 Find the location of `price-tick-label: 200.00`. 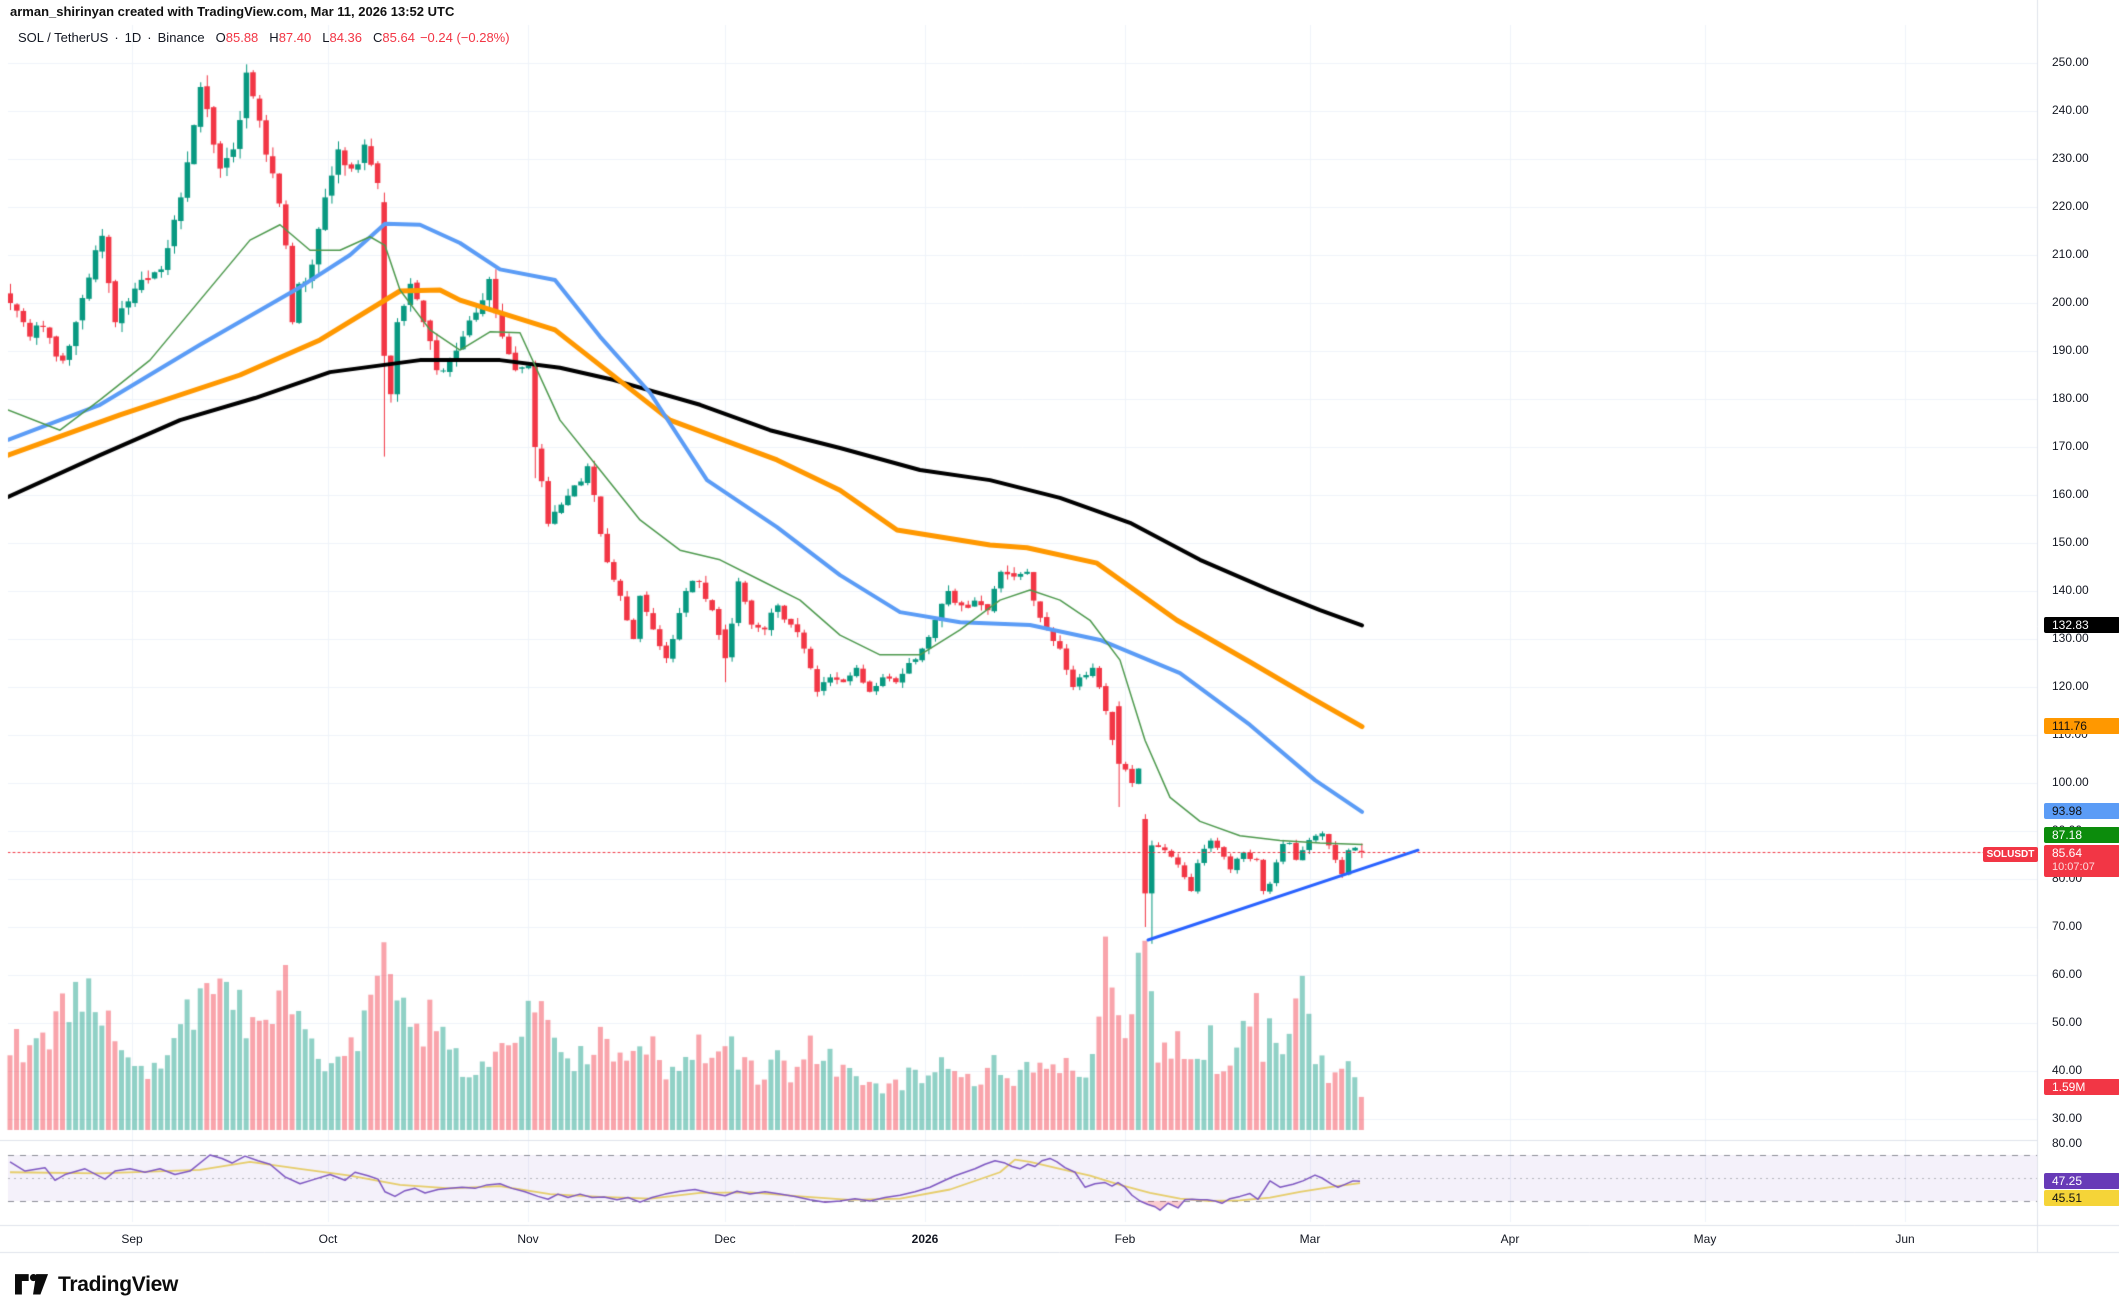

price-tick-label: 200.00 is located at coordinates (2070, 302).